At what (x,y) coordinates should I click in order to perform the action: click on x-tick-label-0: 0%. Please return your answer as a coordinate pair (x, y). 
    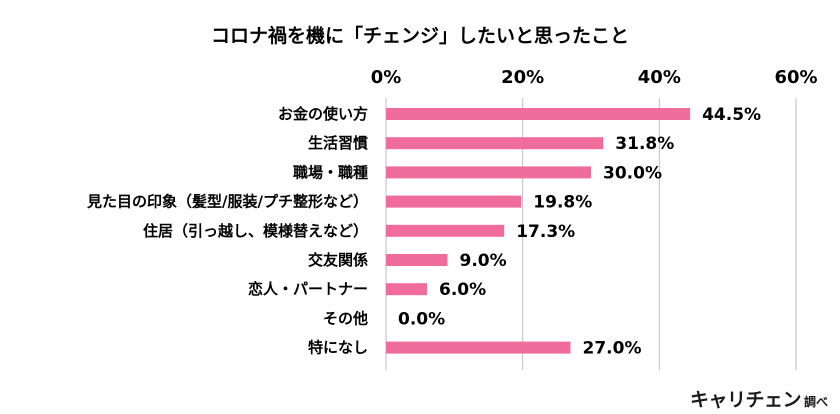
    Looking at the image, I should click on (386, 77).